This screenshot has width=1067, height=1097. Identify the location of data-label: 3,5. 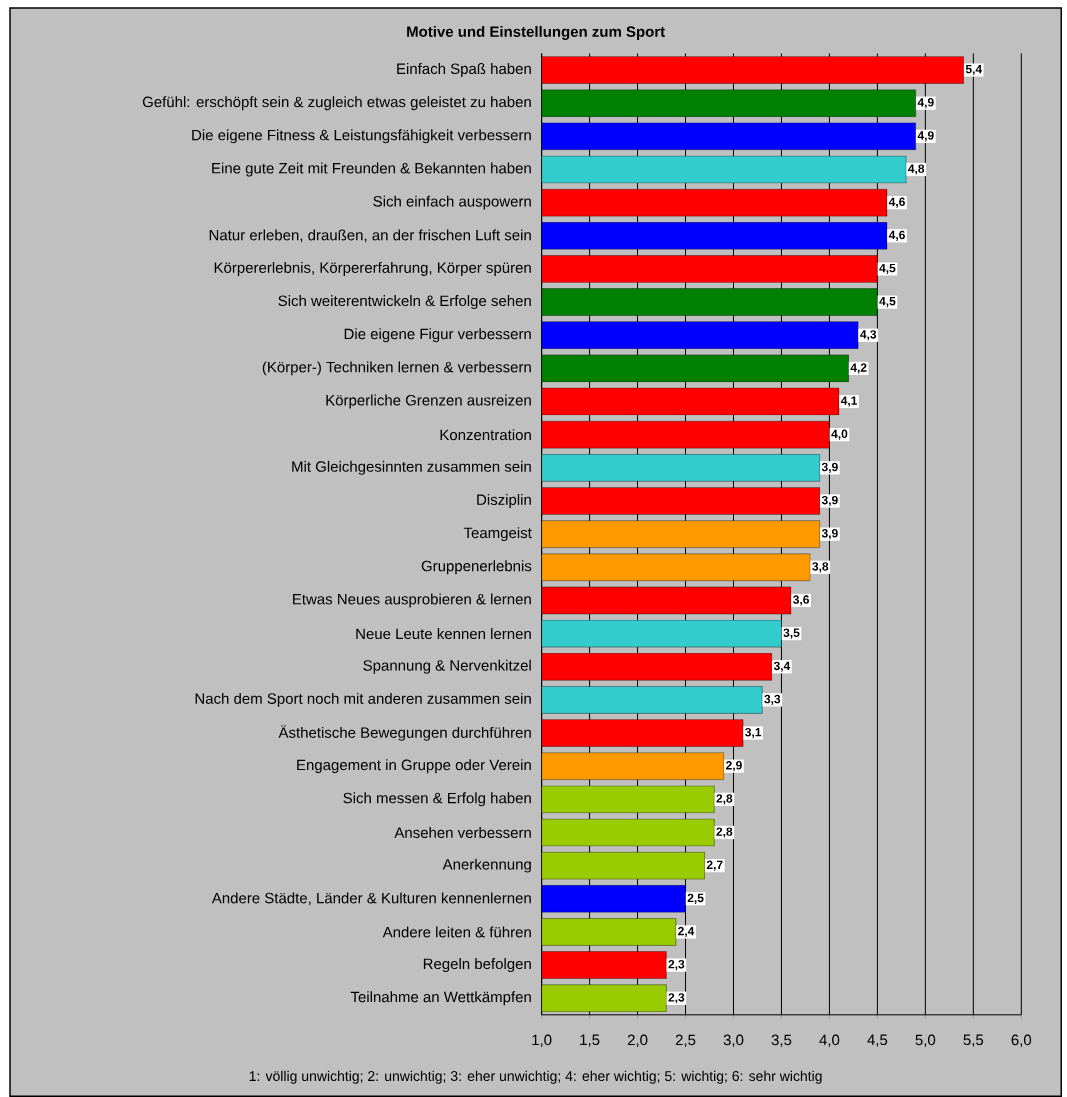
(791, 633).